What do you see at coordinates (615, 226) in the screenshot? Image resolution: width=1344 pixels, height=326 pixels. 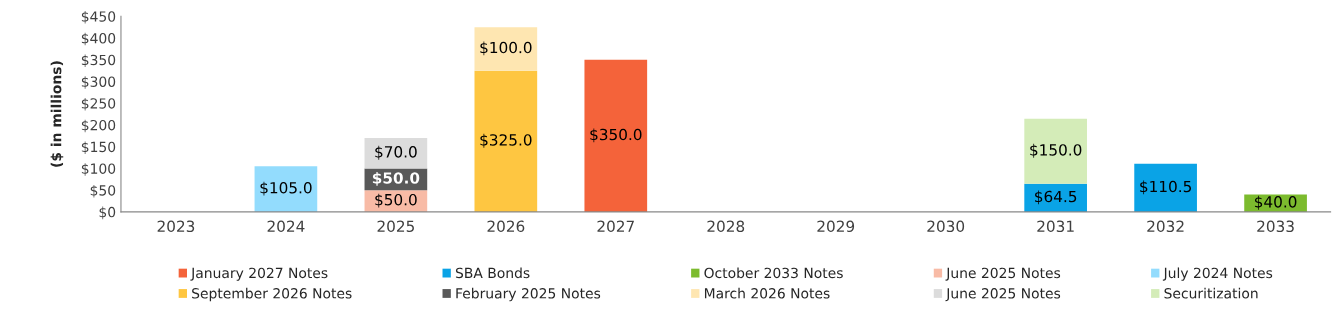 I see `x-tick-label: 2027` at bounding box center [615, 226].